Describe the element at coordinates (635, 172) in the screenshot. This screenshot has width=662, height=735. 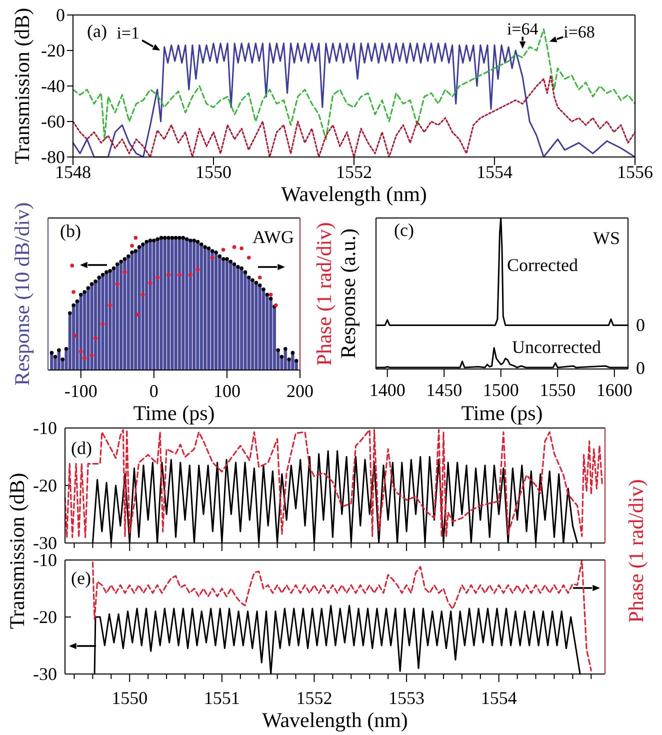
I see `x-tick-label: 1556` at that location.